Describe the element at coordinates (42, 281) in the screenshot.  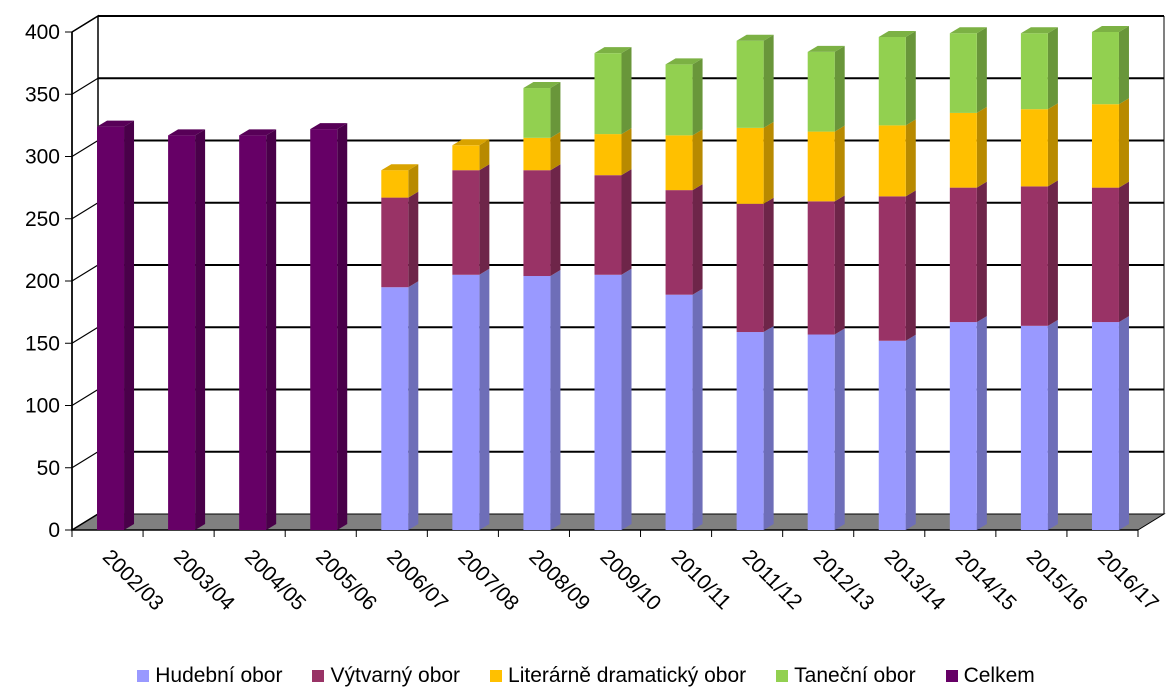
I see `y-tick-label: 200` at that location.